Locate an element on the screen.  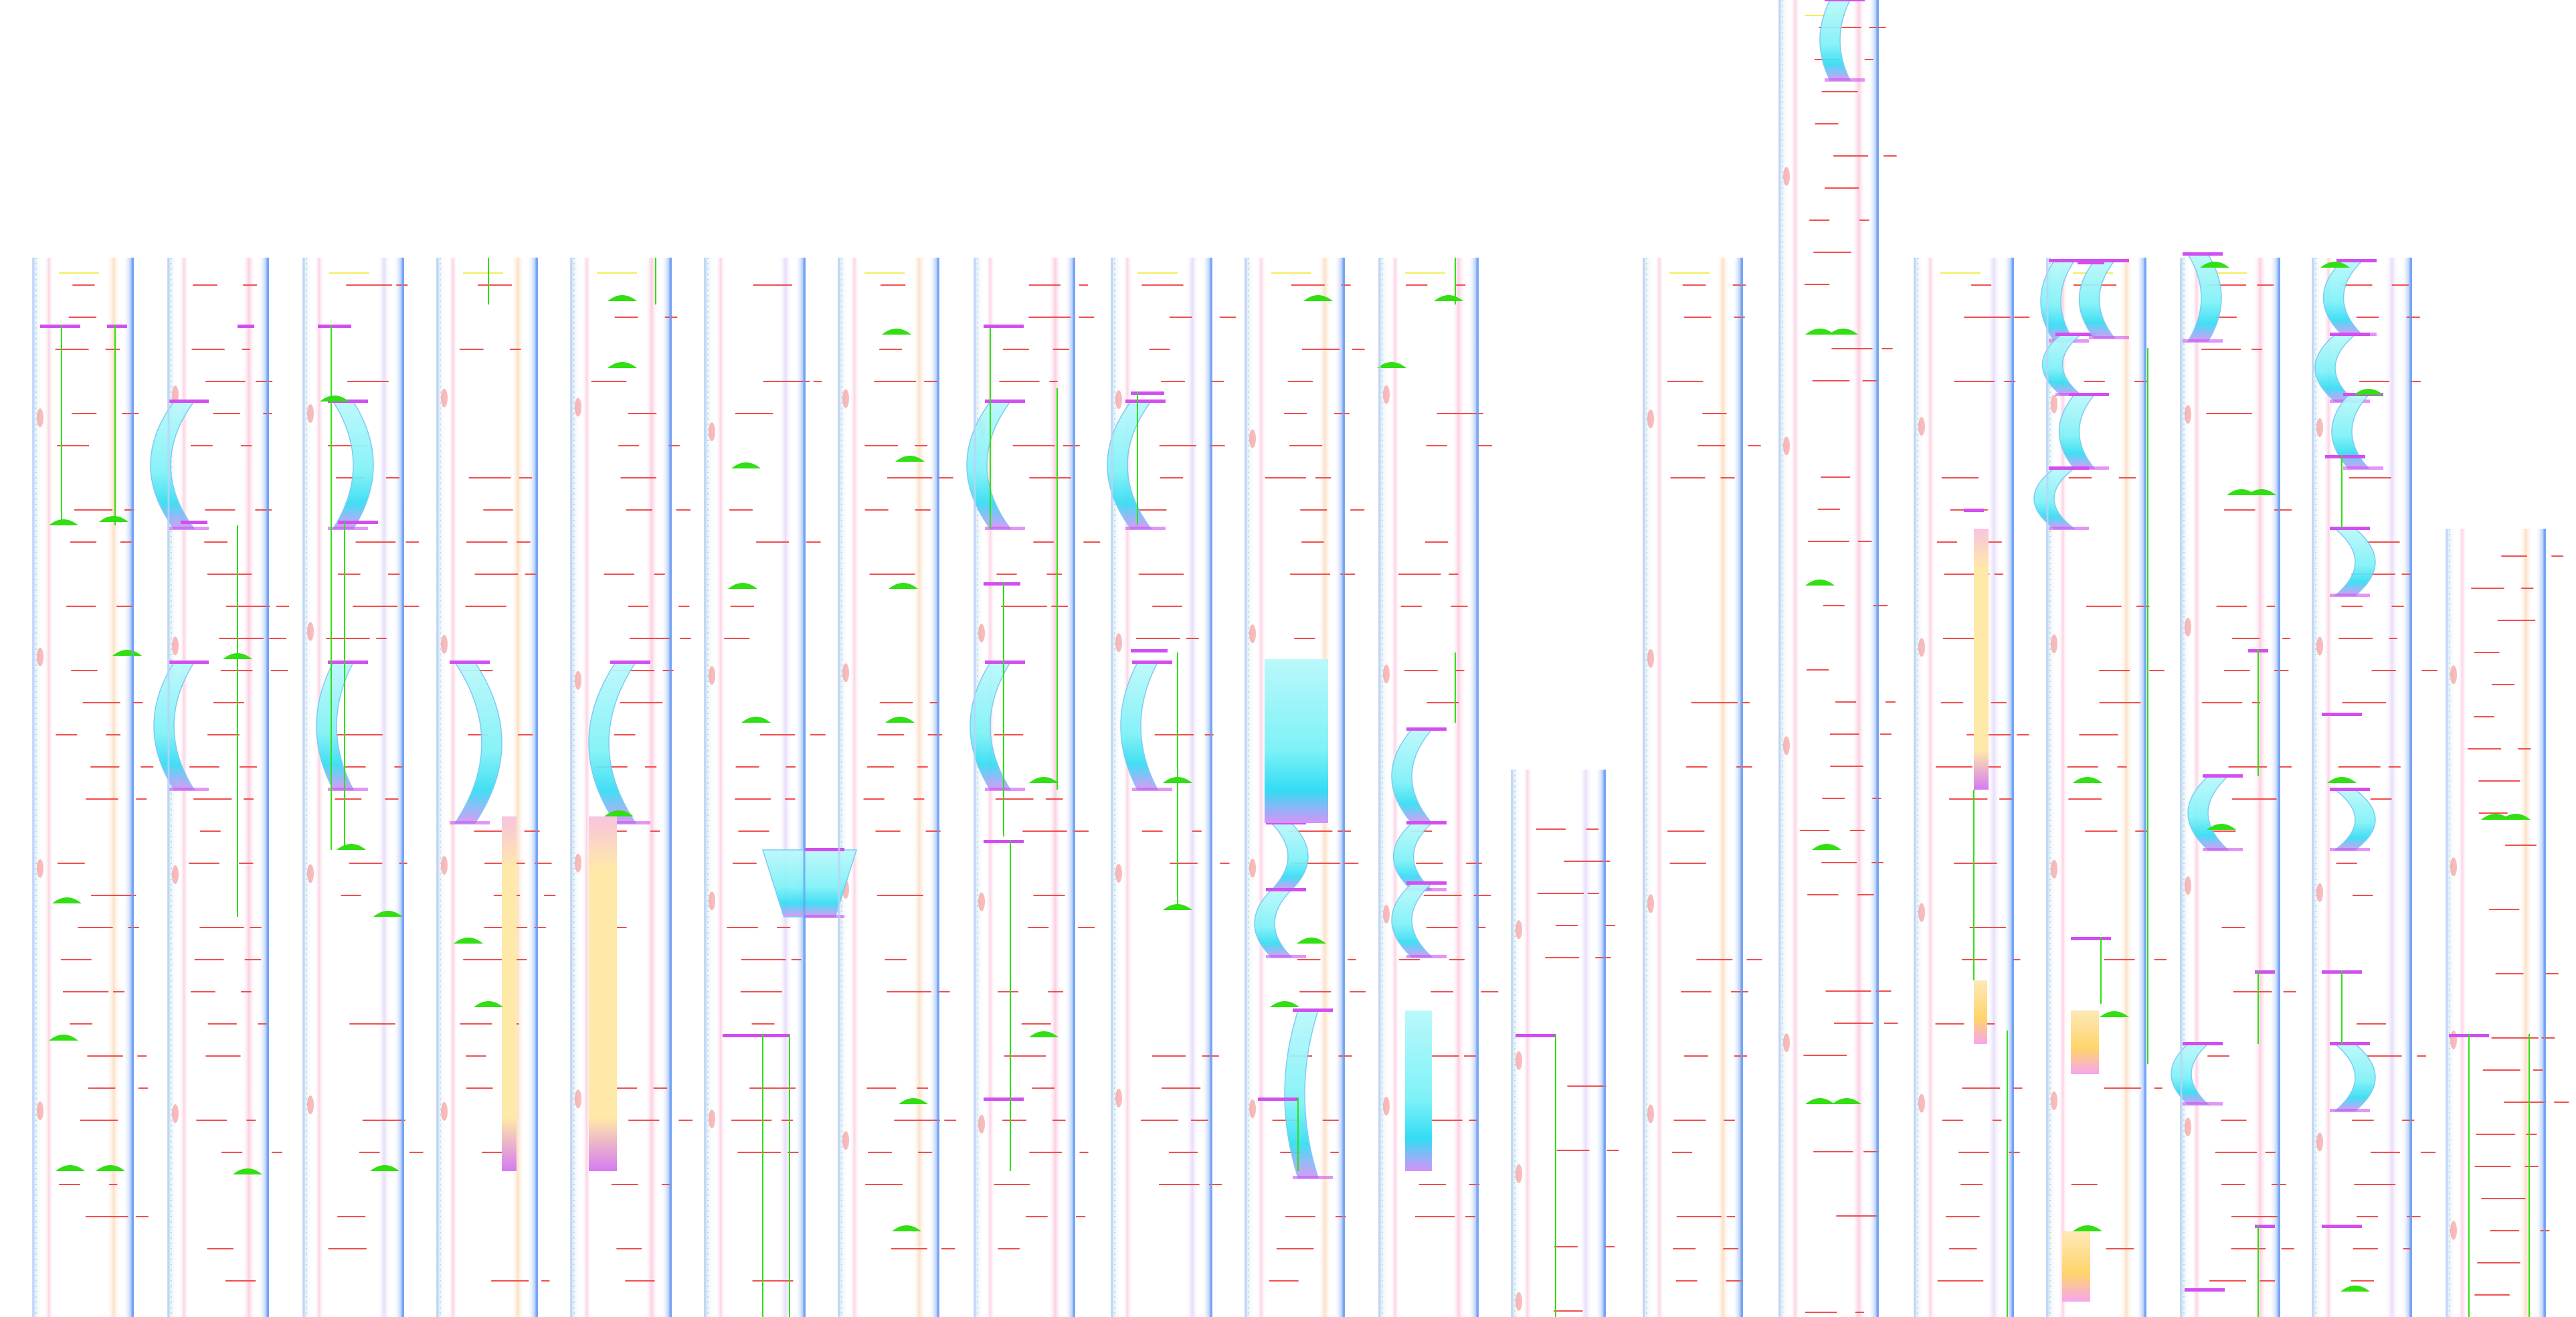
header-mark is located at coordinates (79, 273).